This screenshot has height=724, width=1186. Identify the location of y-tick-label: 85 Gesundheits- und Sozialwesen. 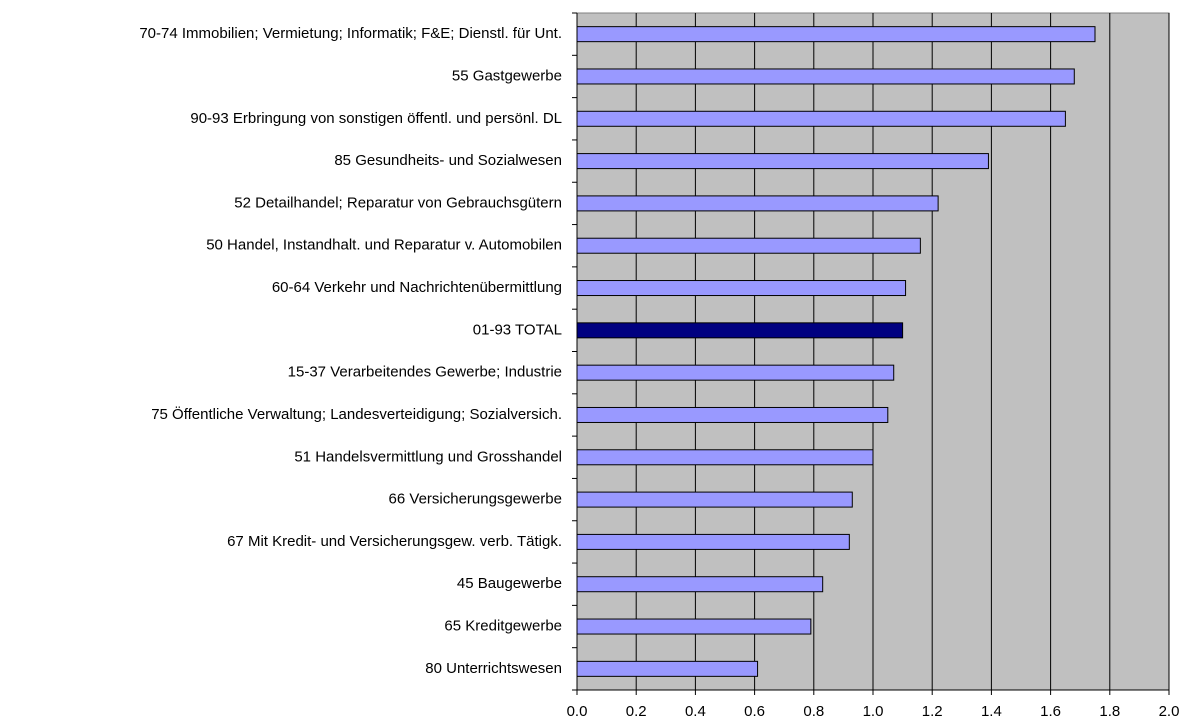
(448, 160).